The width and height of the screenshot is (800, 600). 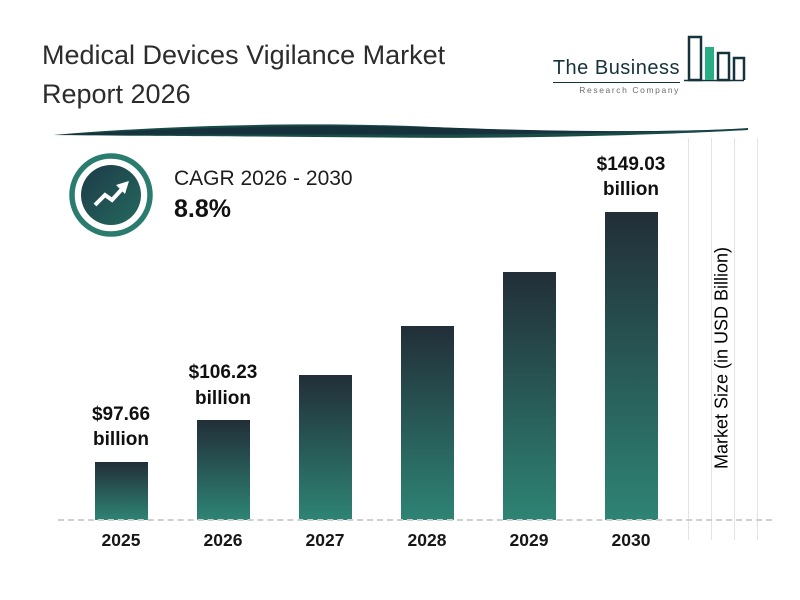 What do you see at coordinates (631, 366) in the screenshot?
I see `bar-2030` at bounding box center [631, 366].